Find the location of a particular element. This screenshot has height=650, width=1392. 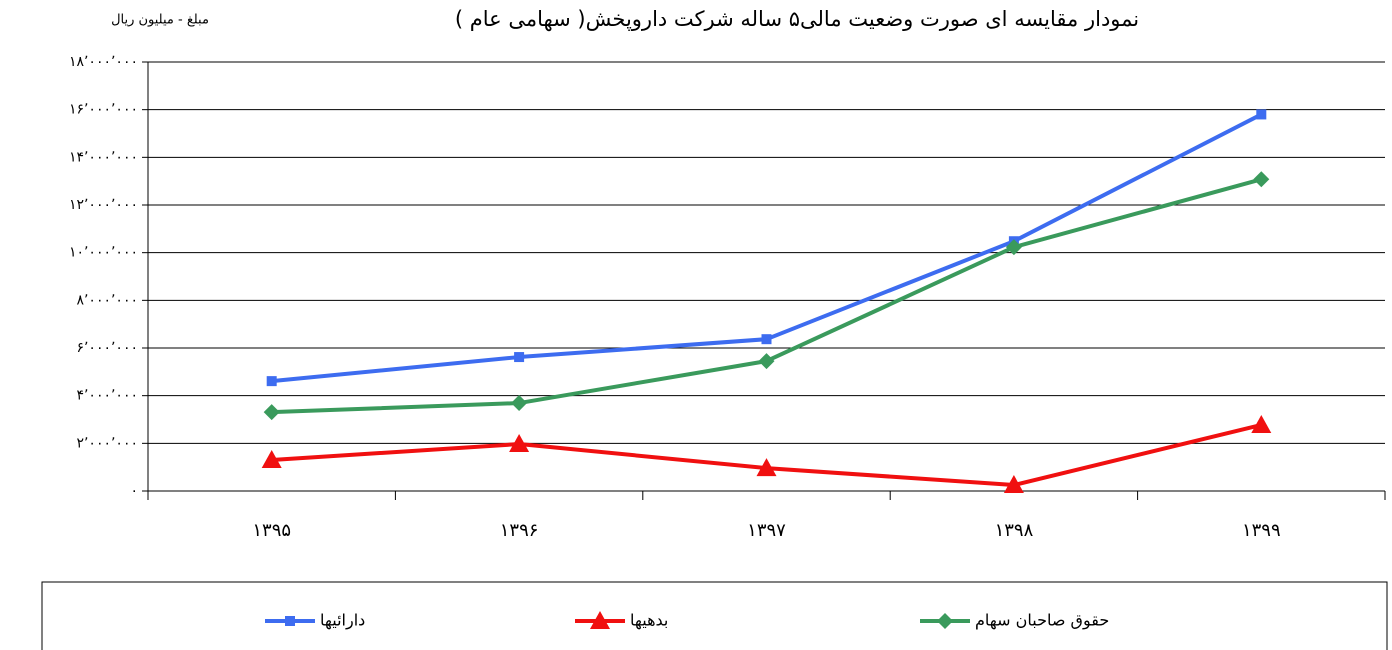

x-tick-label: ۱۳۹۶ is located at coordinates (519, 530).